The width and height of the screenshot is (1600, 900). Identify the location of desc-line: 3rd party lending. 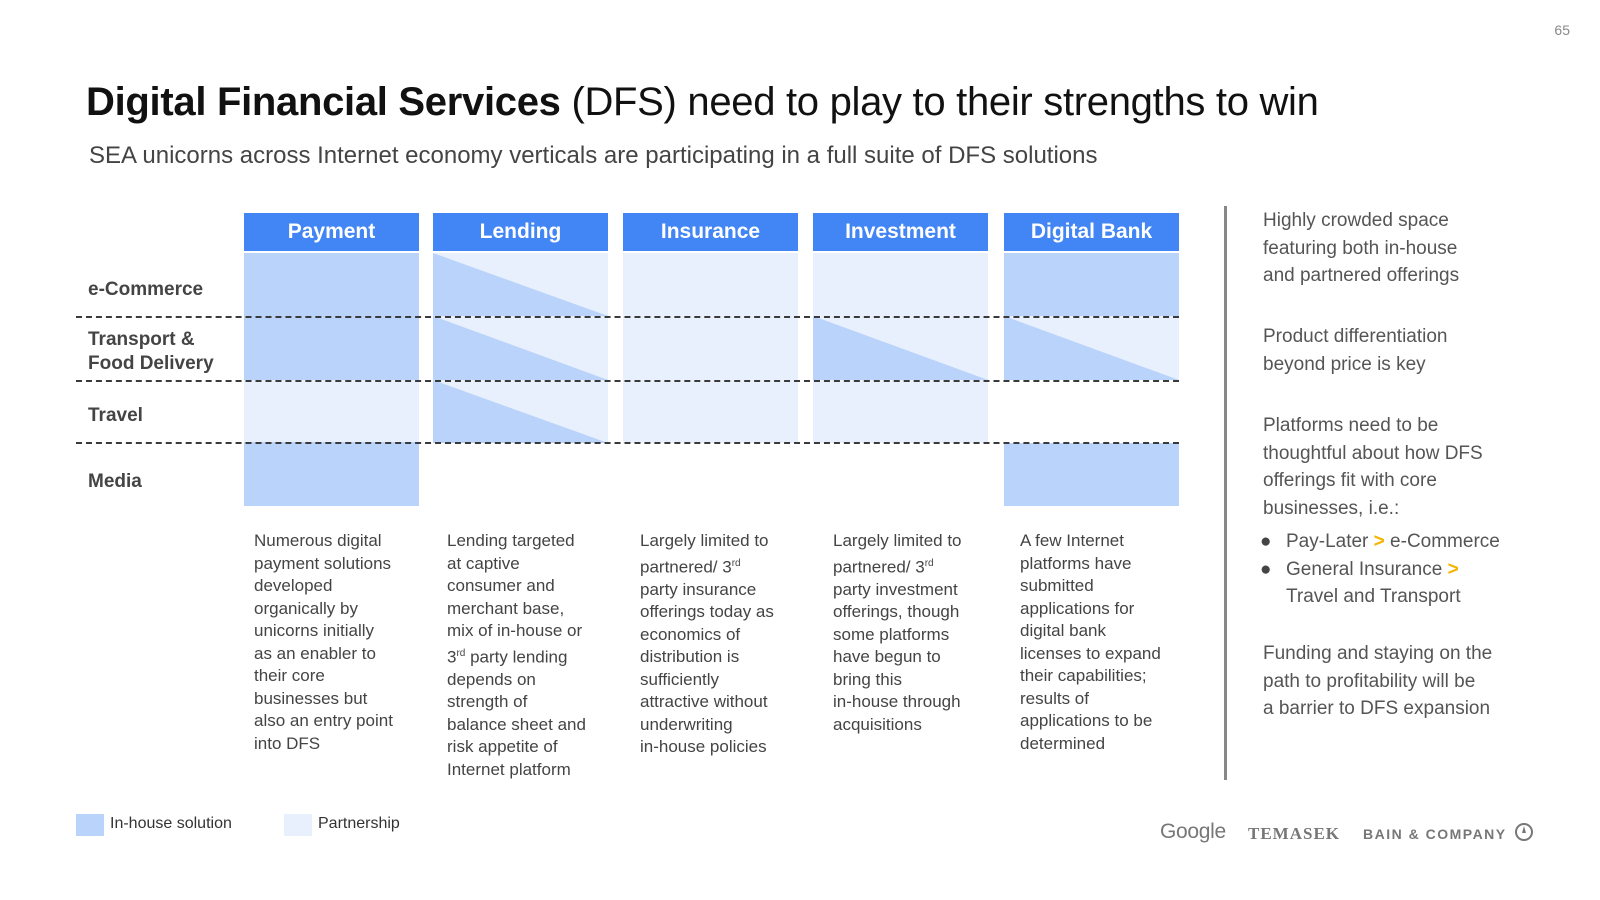
(529, 656).